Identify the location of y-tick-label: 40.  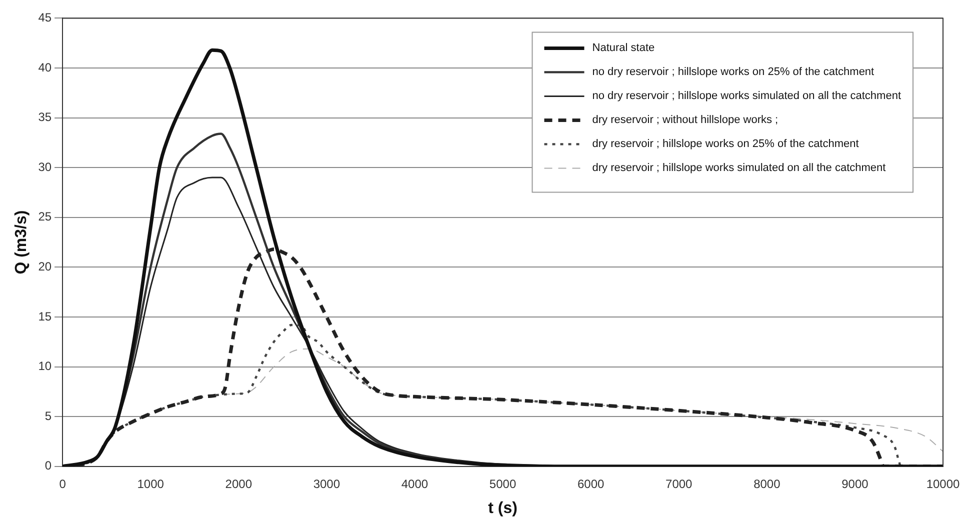
(45, 67).